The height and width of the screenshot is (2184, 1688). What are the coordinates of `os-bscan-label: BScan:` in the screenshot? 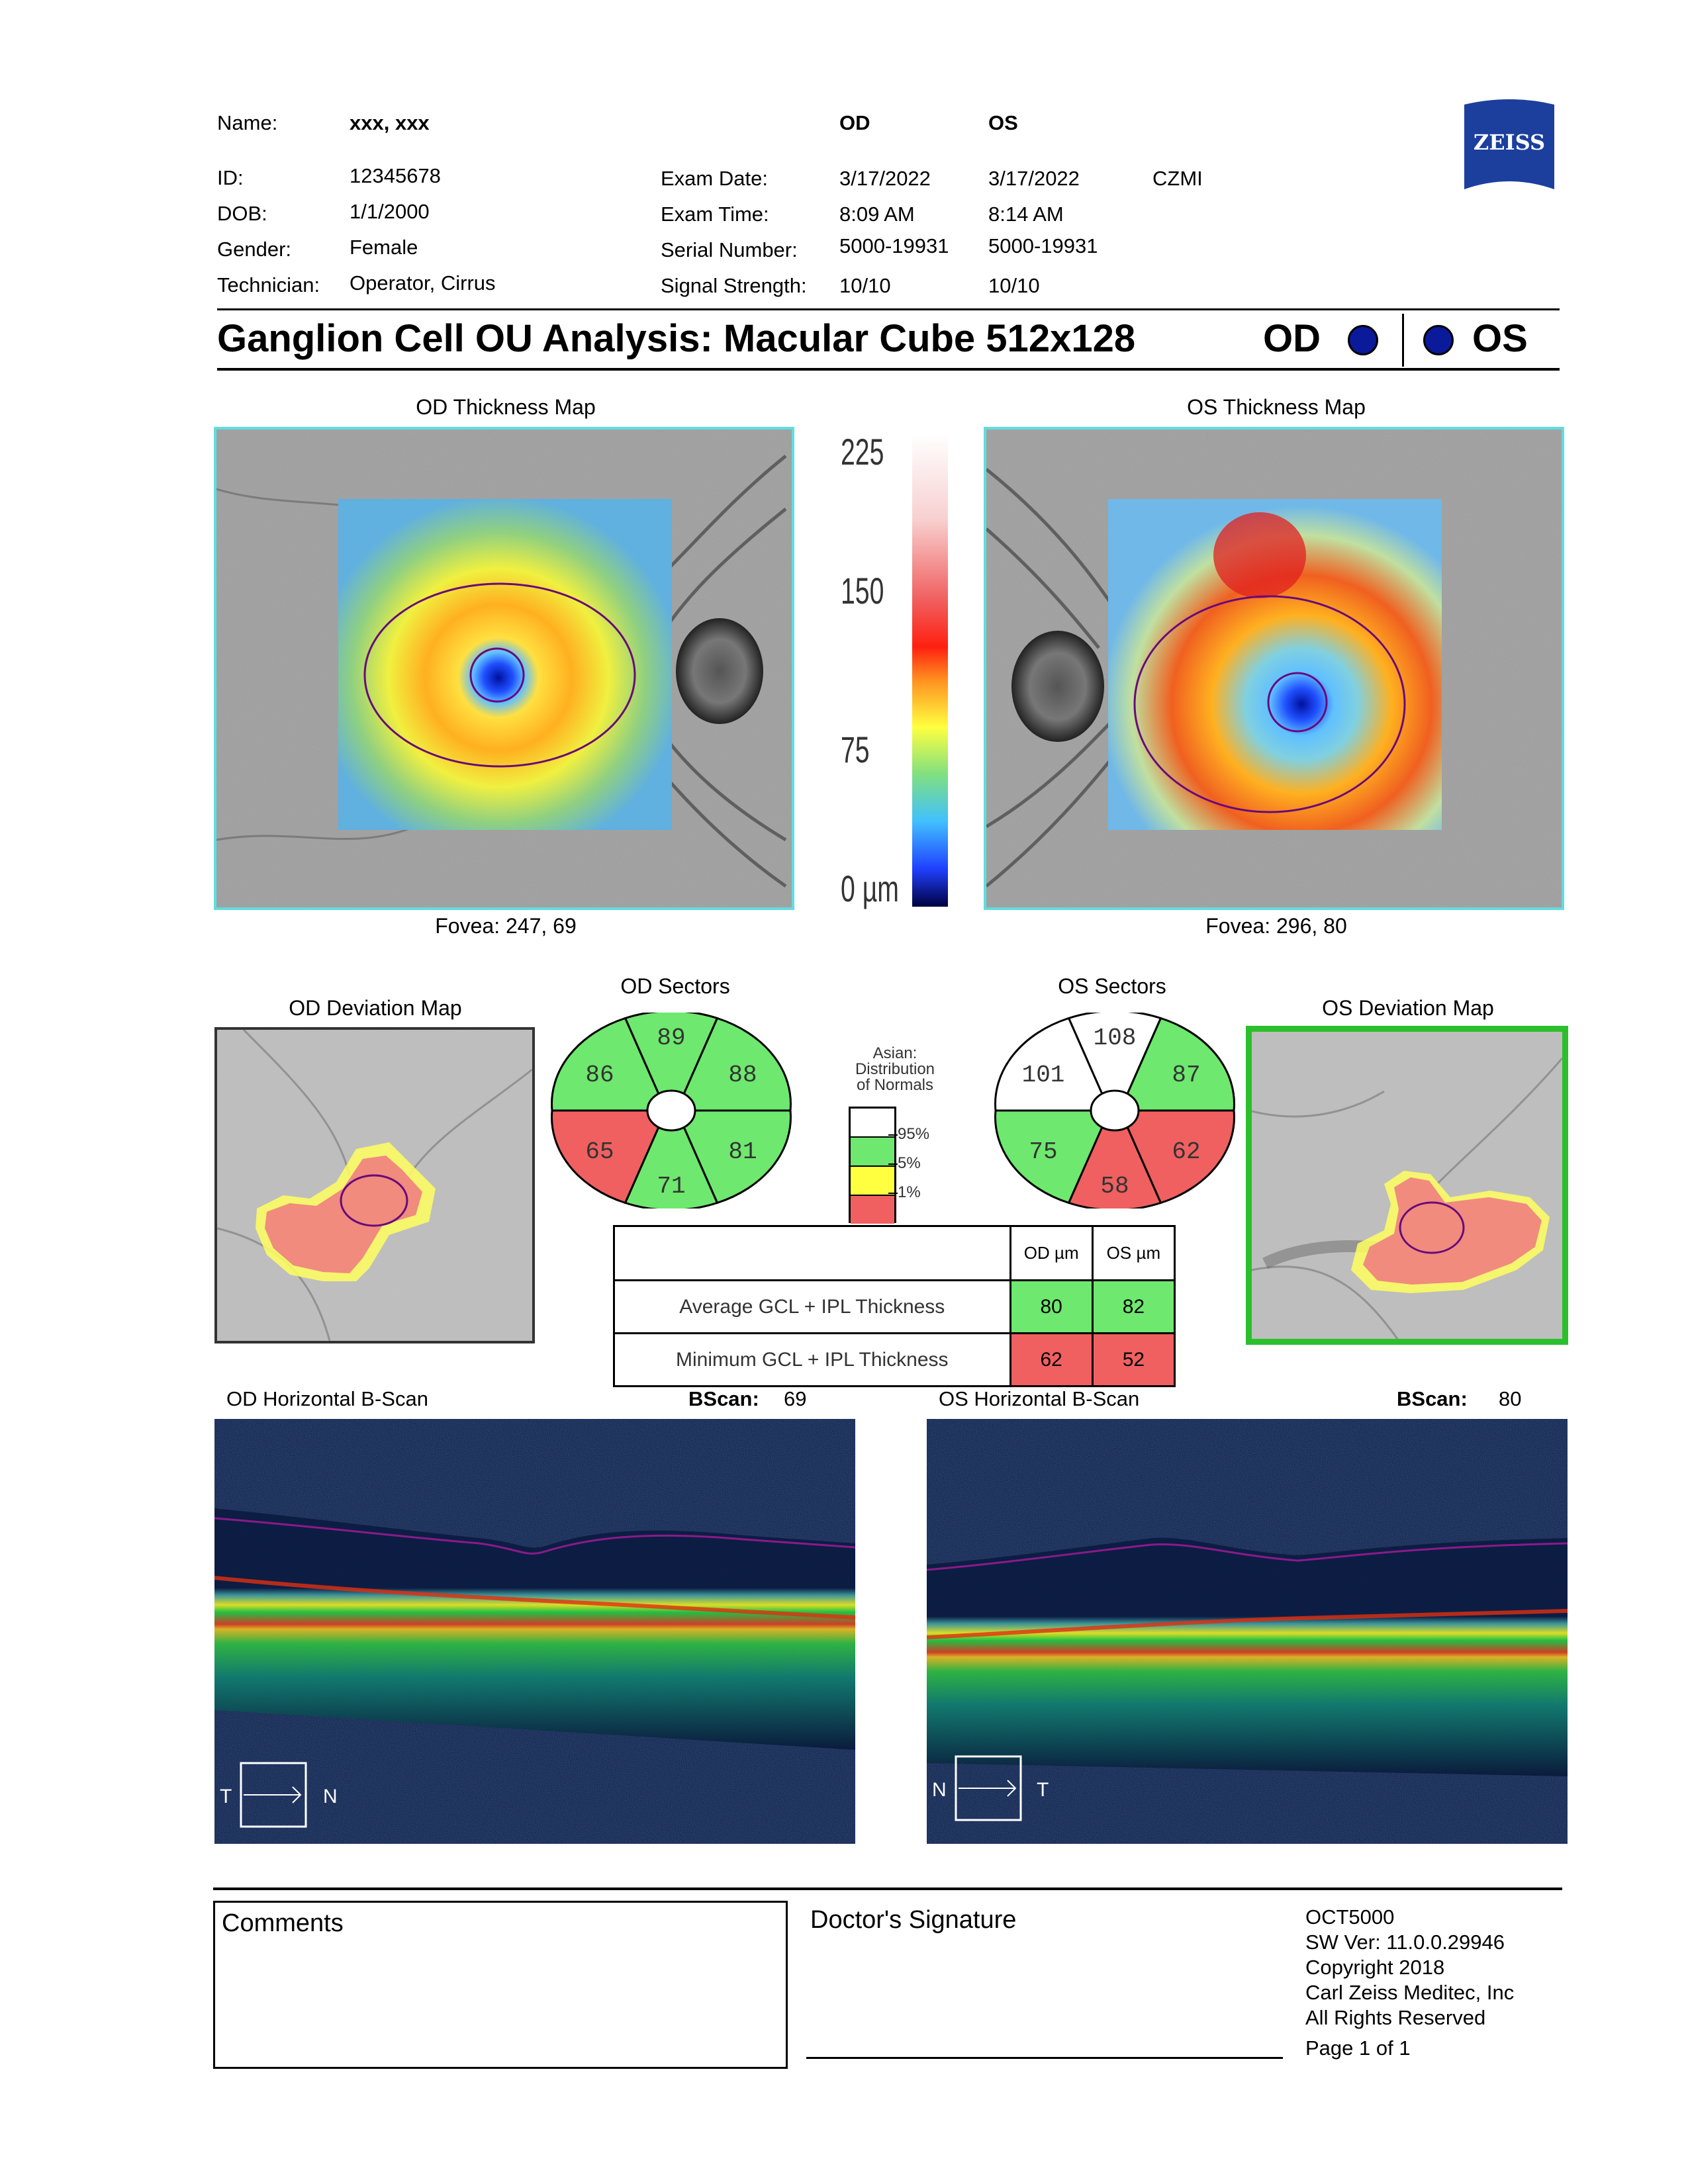 It's located at (1432, 1399).